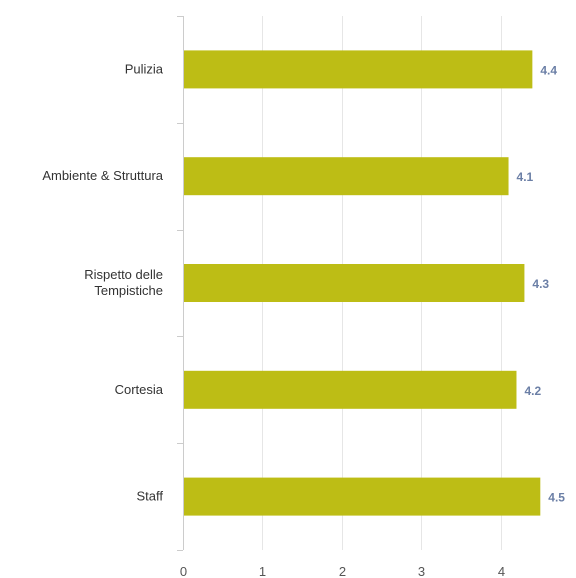 The height and width of the screenshot is (578, 576). I want to click on category-label: Tempistiche, so click(128, 290).